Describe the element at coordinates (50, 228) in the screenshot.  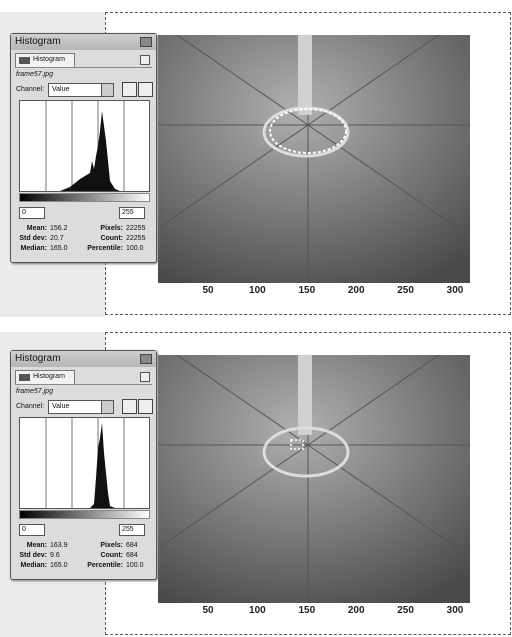
I see `stat: Mean: 156.2` at that location.